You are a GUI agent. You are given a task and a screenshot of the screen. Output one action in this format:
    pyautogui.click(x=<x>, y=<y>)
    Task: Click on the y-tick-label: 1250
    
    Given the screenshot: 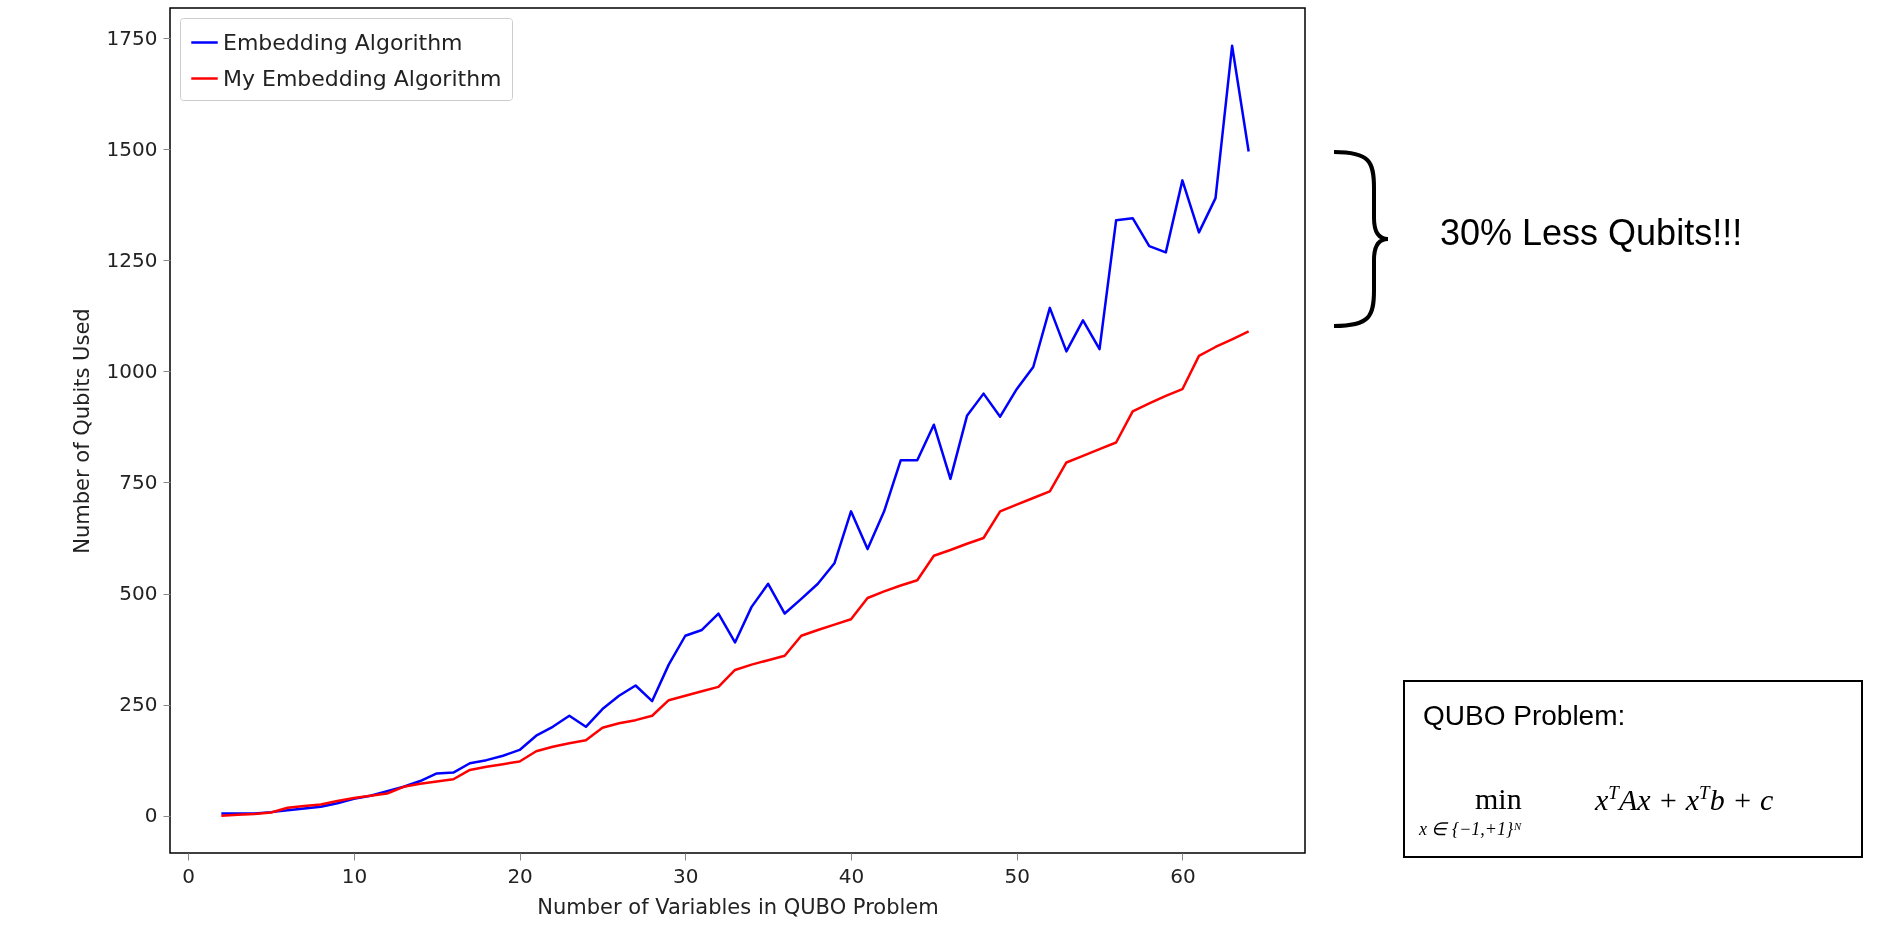 What is the action you would take?
    pyautogui.click(x=132, y=259)
    